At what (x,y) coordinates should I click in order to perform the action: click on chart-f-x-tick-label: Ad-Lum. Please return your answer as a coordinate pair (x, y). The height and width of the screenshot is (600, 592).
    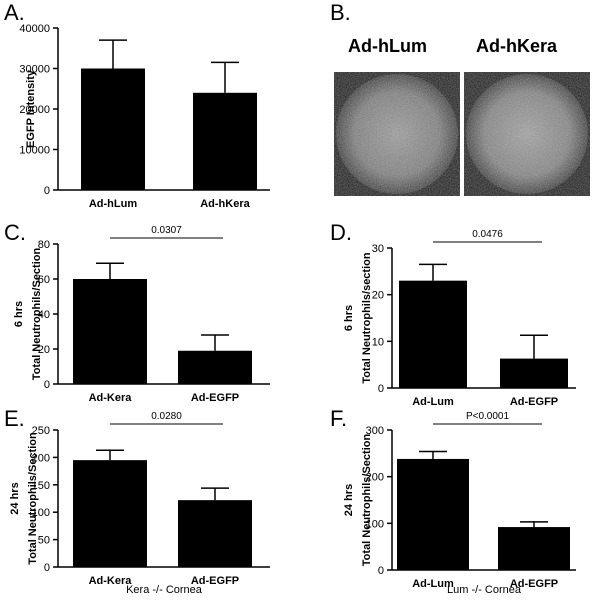
    Looking at the image, I should click on (433, 584).